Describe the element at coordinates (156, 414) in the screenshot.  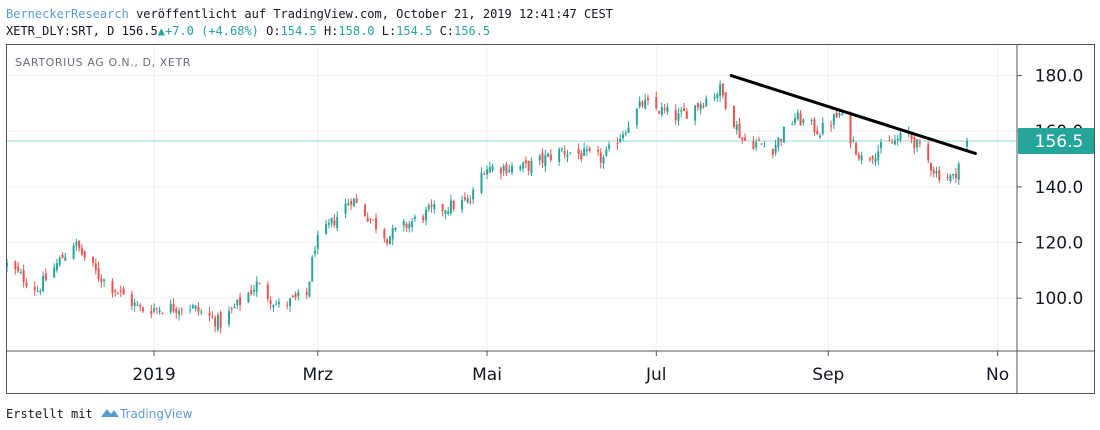
I see `tradingview-brand: TradingView` at that location.